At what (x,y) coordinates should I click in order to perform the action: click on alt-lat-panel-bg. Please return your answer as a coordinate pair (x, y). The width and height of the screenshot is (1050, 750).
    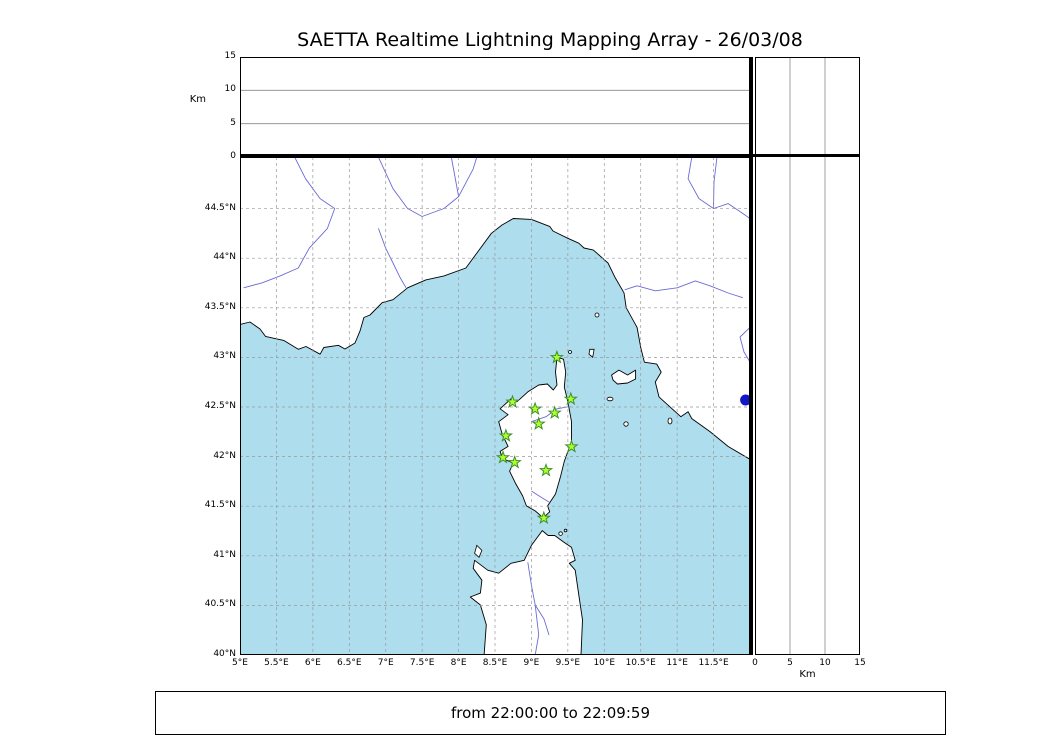
    Looking at the image, I should click on (807, 356).